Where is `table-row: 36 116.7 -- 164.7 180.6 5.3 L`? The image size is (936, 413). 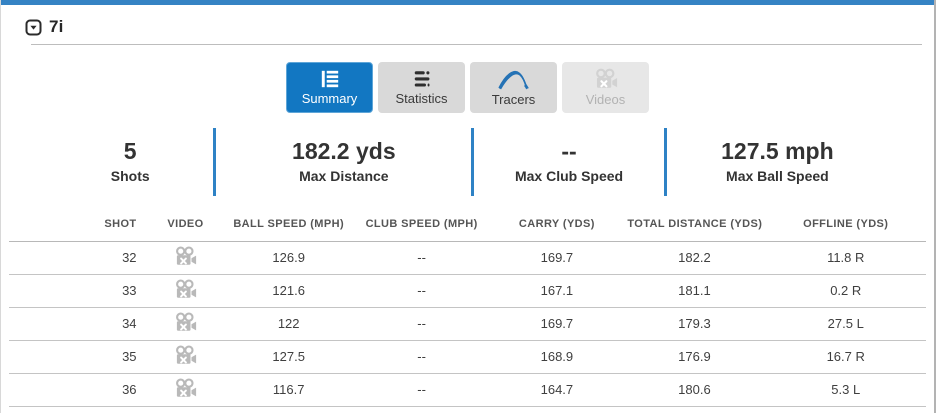
table-row: 36 116.7 -- 164.7 180.6 5.3 L is located at coordinates (467, 390).